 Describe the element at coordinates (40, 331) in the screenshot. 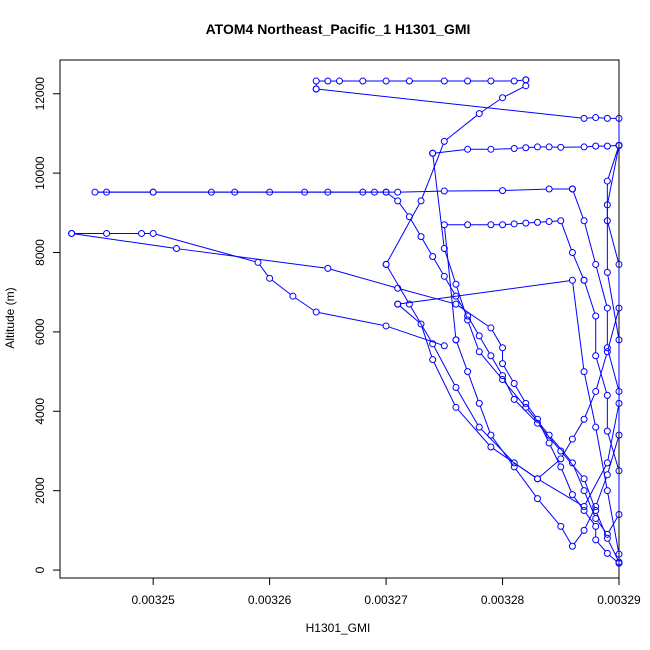

I see `y-tick-label: 6000` at that location.